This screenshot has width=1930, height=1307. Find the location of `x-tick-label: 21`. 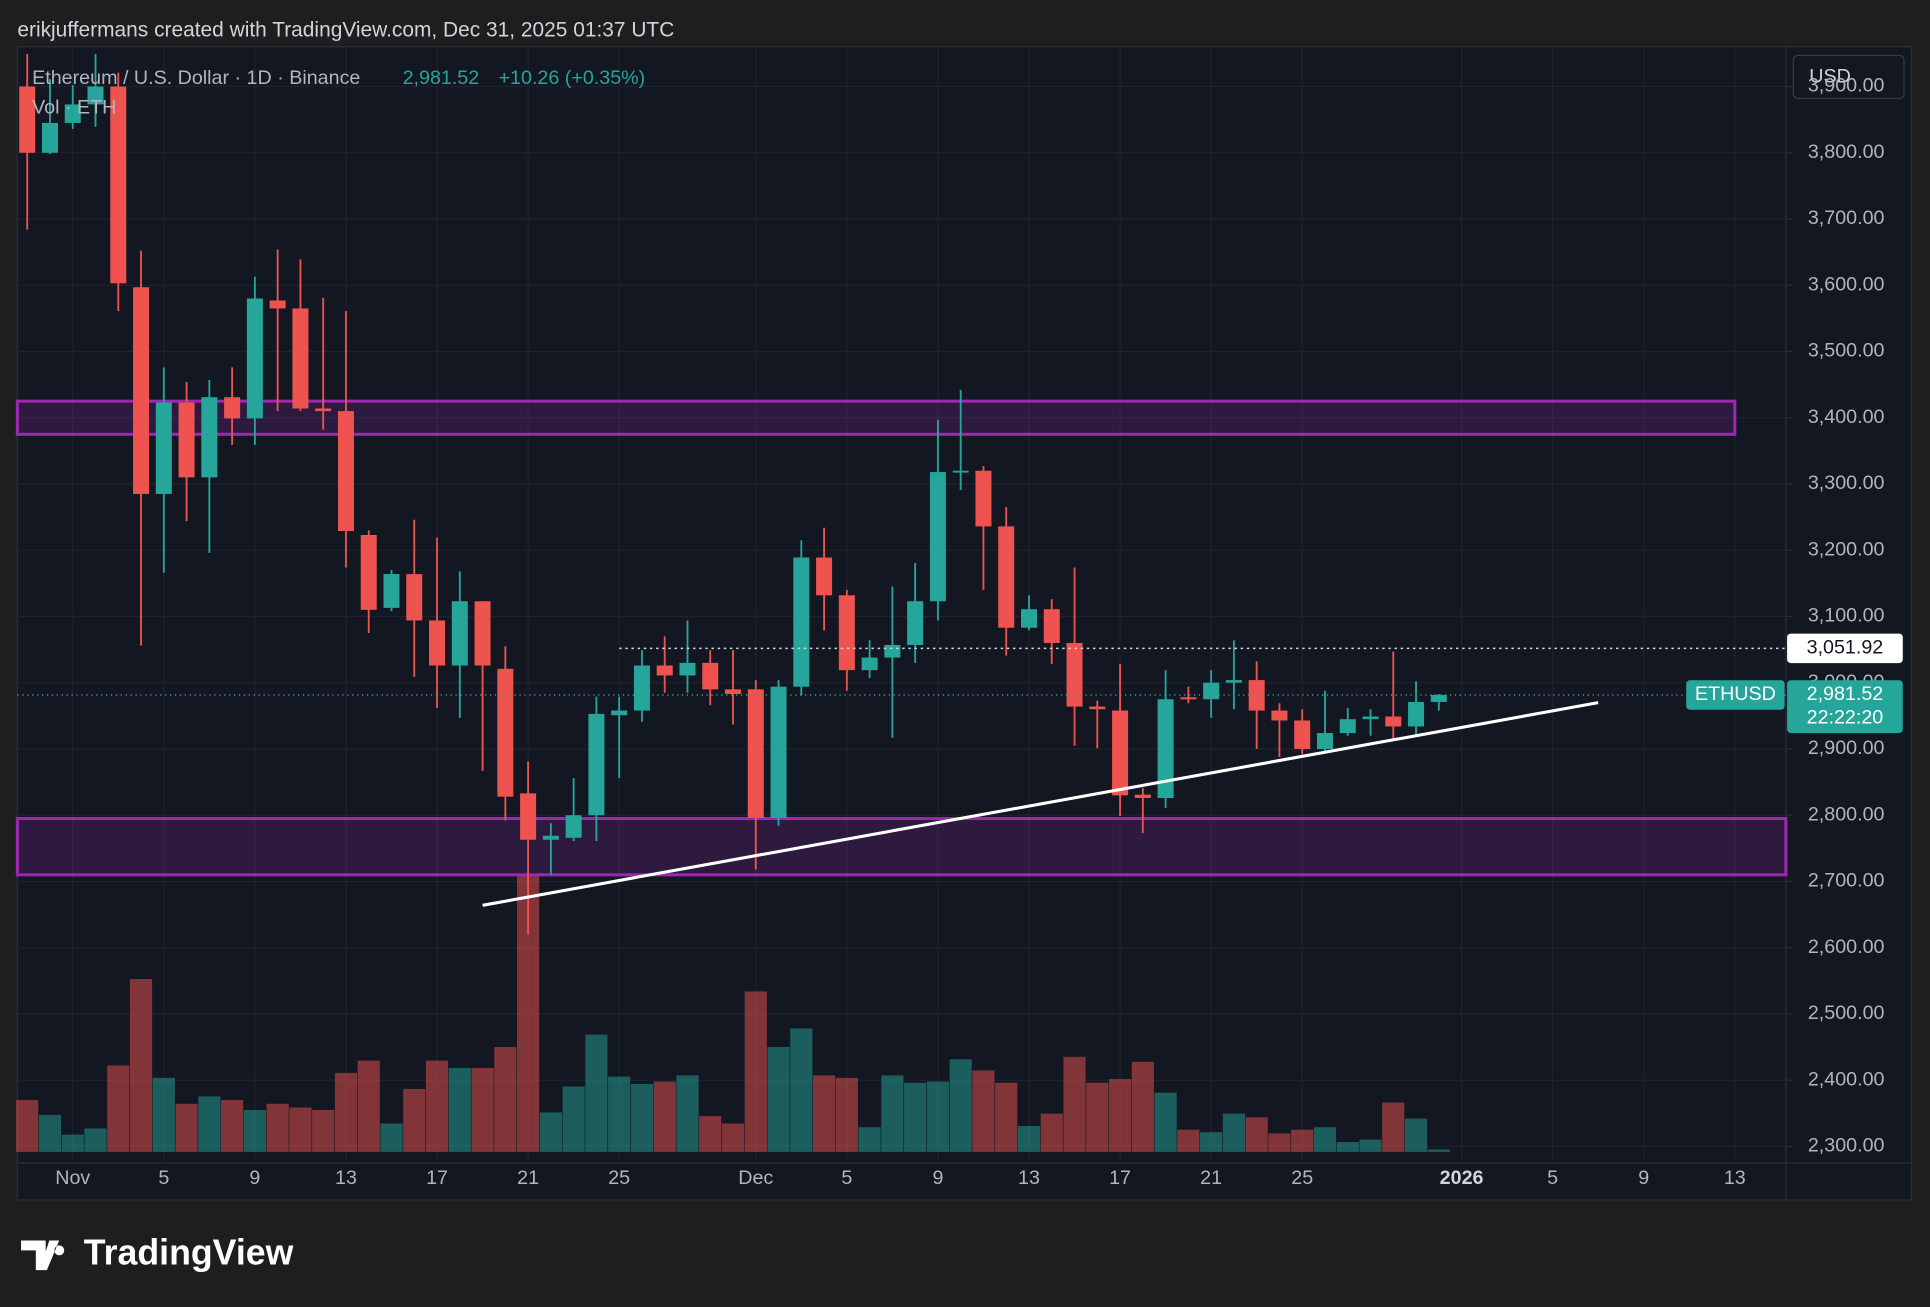

x-tick-label: 21 is located at coordinates (528, 1178).